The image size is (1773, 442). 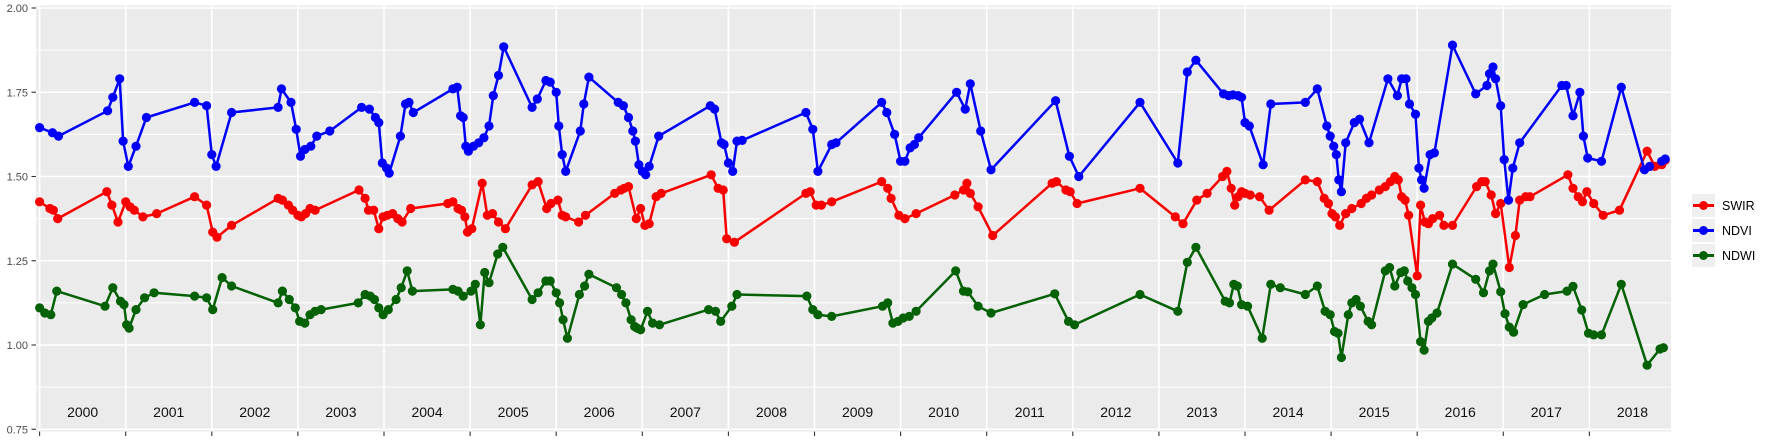 I want to click on x-year-label: 2000, so click(x=82, y=412).